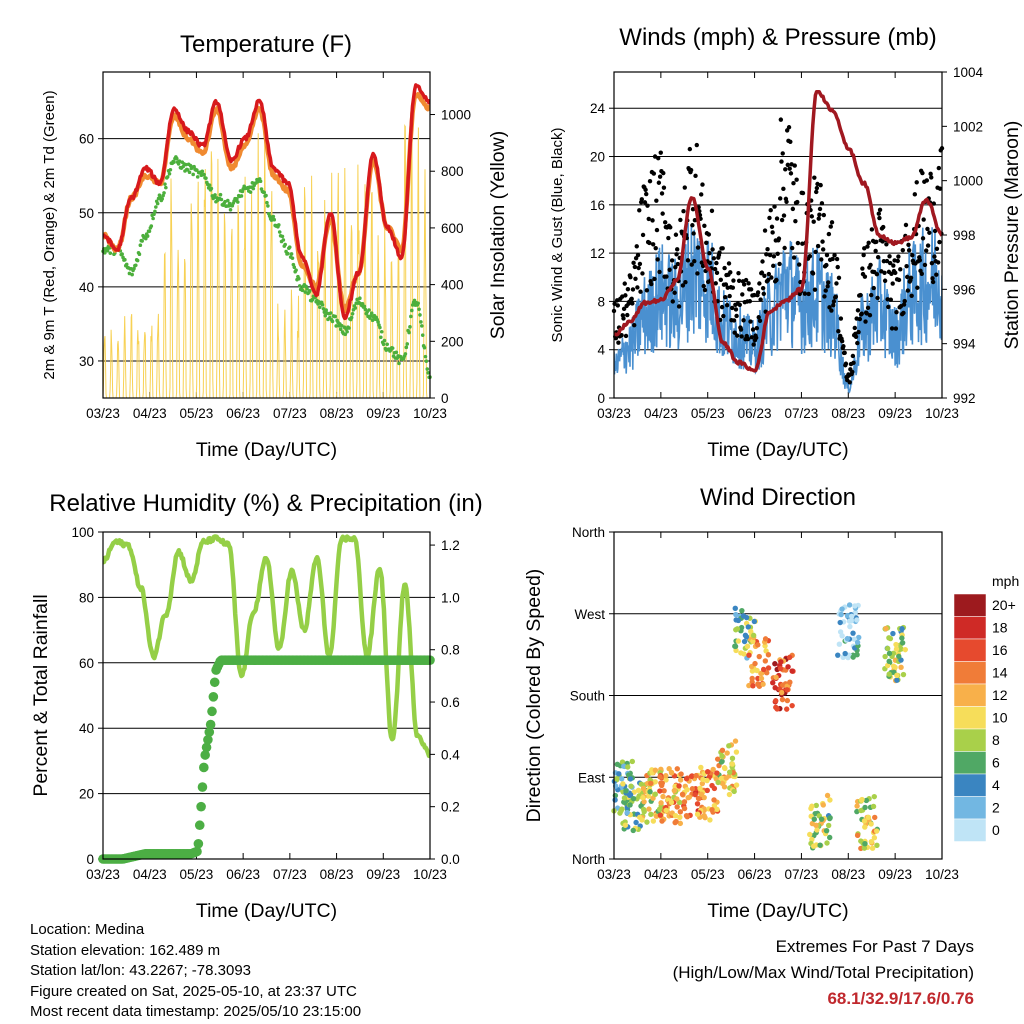  I want to click on y-axis-label-p1: 2m & 9m T (Red, Orange) & 2m Td (Green), so click(49, 234).